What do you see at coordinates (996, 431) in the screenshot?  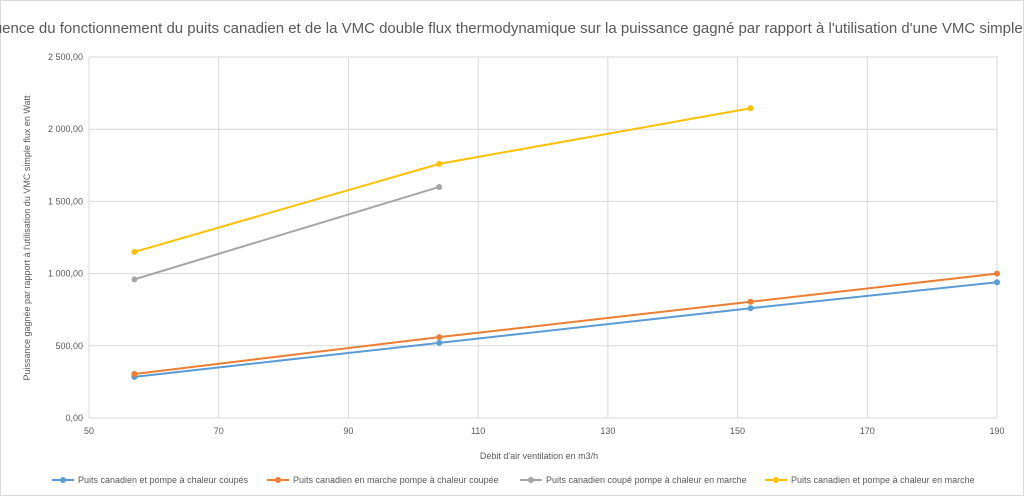 I see `x-tick-label: 190` at bounding box center [996, 431].